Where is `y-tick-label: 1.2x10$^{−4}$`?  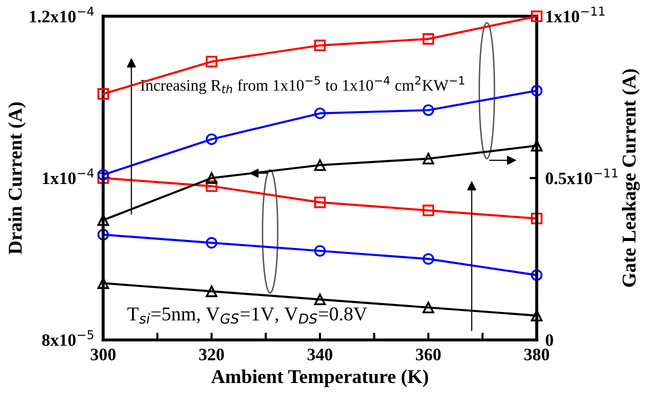
y-tick-label: 1.2x10$^{−4}$ is located at coordinates (62, 14).